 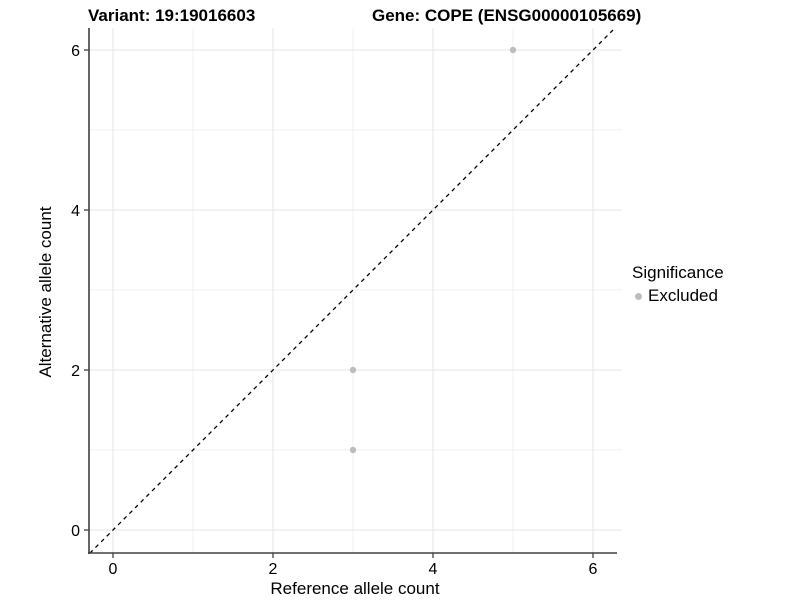 I want to click on x-tick-label: 4, so click(x=433, y=569).